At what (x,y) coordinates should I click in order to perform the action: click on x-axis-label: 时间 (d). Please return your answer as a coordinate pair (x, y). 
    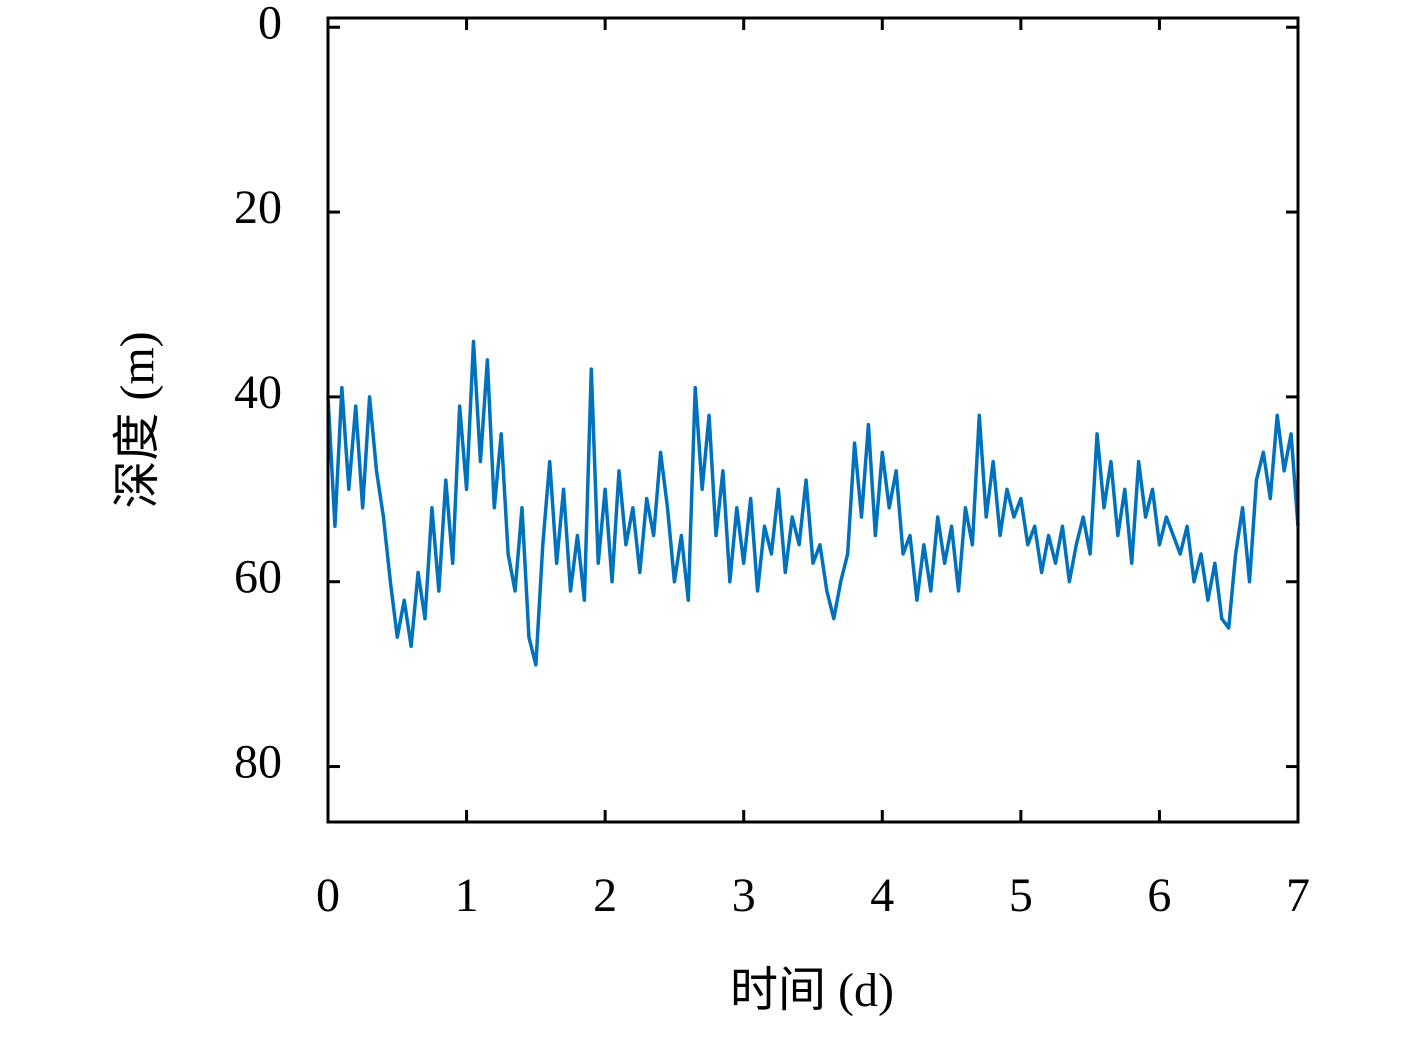
    Looking at the image, I should click on (812, 990).